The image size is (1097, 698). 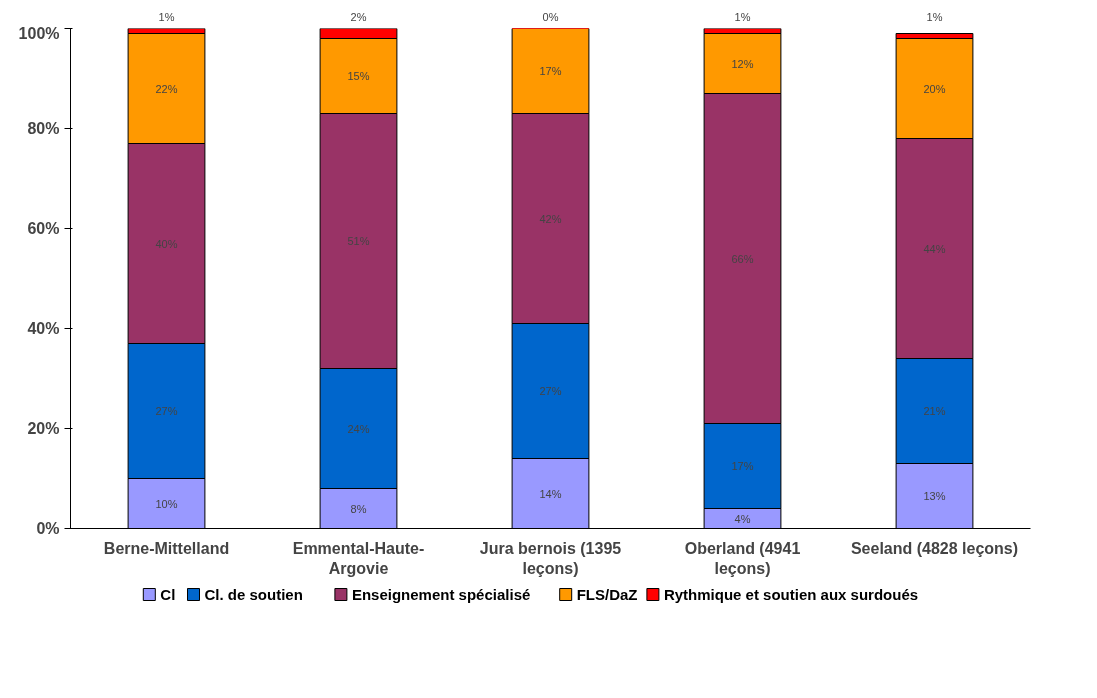 I want to click on x-tick-label: Berne-Mittelland, so click(x=166, y=548).